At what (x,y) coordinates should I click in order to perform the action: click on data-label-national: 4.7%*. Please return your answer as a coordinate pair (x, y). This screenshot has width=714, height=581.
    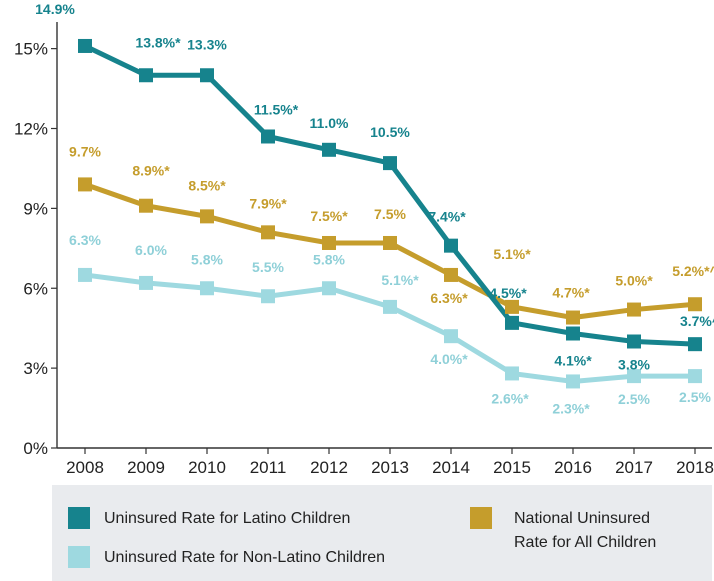
    Looking at the image, I should click on (571, 293).